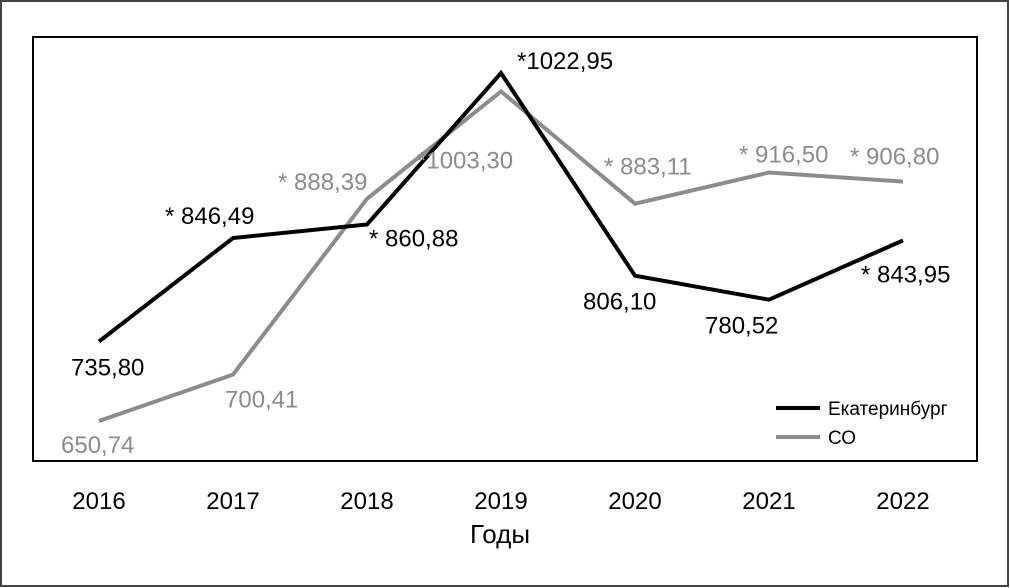  Describe the element at coordinates (862, 424) in the screenshot. I see `legend: Екатеринбург СО` at that location.